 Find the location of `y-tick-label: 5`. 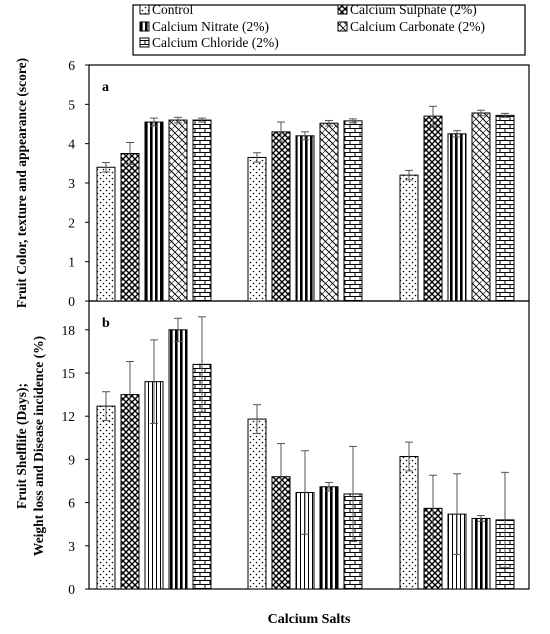

y-tick-label: 5 is located at coordinates (71, 104).